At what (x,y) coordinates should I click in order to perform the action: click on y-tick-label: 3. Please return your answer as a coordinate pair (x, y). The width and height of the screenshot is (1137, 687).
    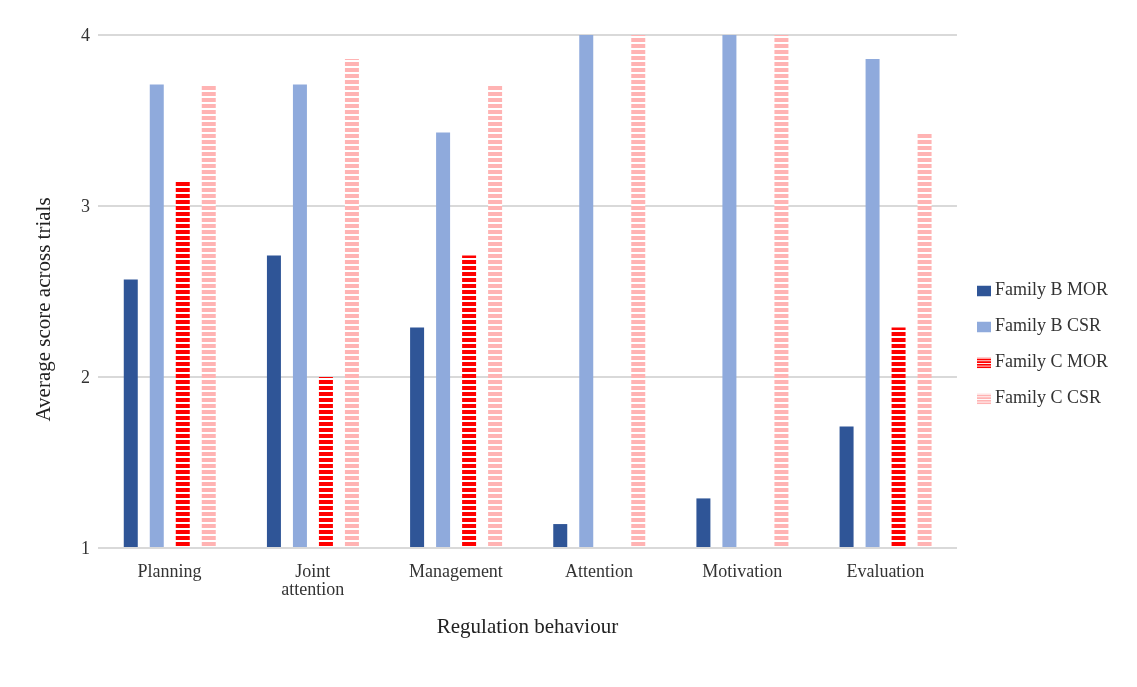
    Looking at the image, I should click on (85, 206).